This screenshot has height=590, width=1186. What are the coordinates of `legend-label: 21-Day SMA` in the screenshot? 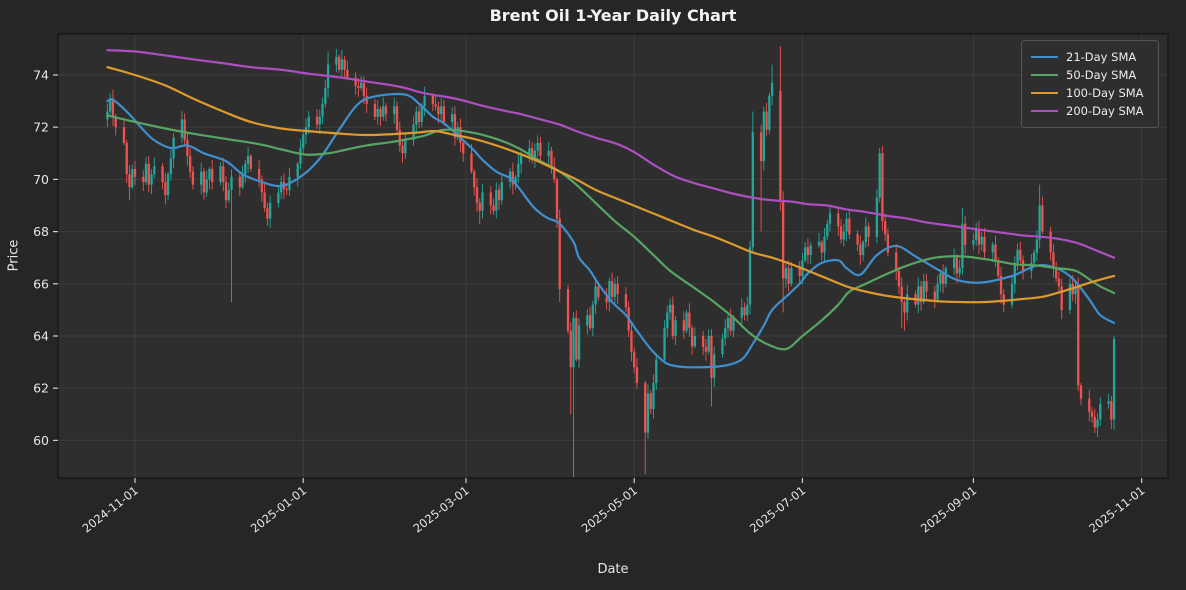 It's located at (1101, 57).